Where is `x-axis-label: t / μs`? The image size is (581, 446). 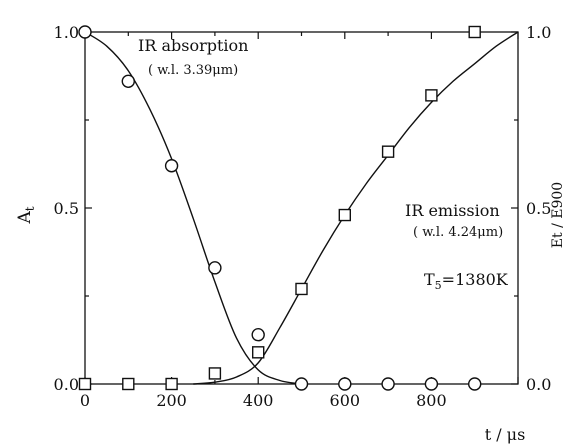
x-axis-label: t / μs is located at coordinates (505, 434).